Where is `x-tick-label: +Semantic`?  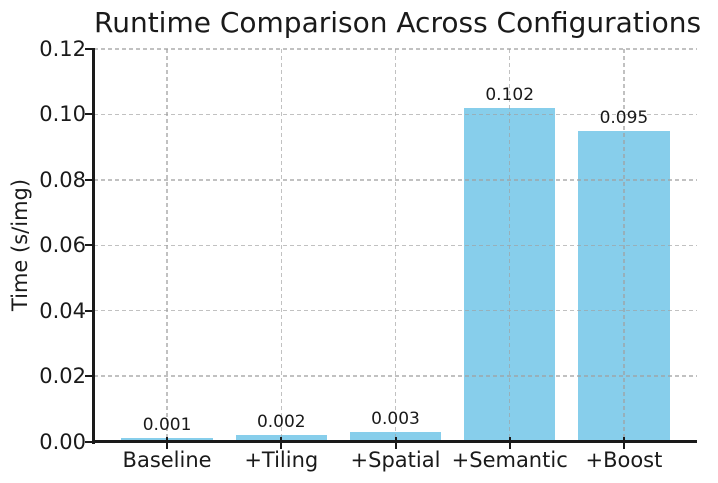 x-tick-label: +Semantic is located at coordinates (509, 460).